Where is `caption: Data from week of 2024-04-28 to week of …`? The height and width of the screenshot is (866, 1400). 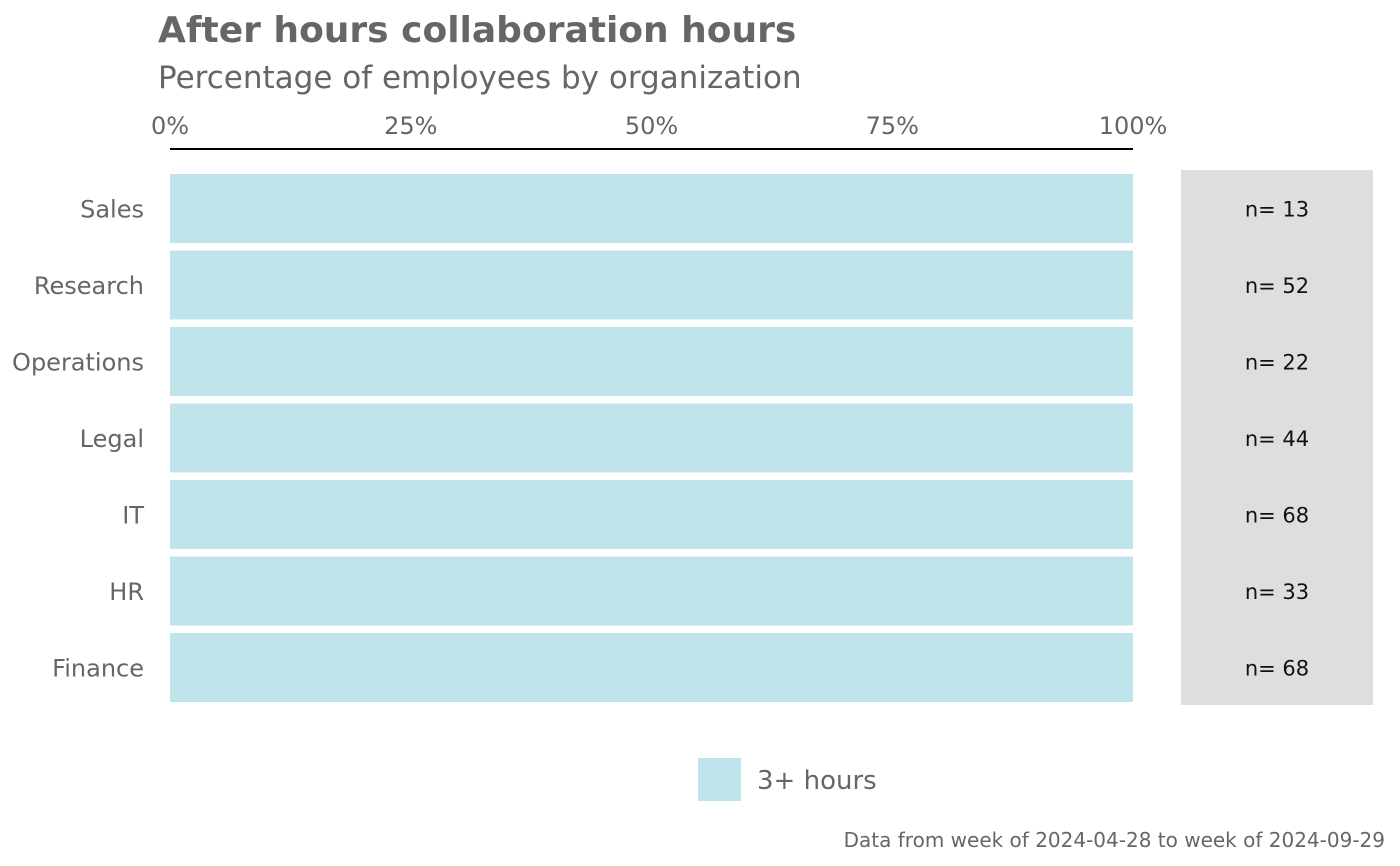 caption: Data from week of 2024-04-28 to week of … is located at coordinates (1114, 840).